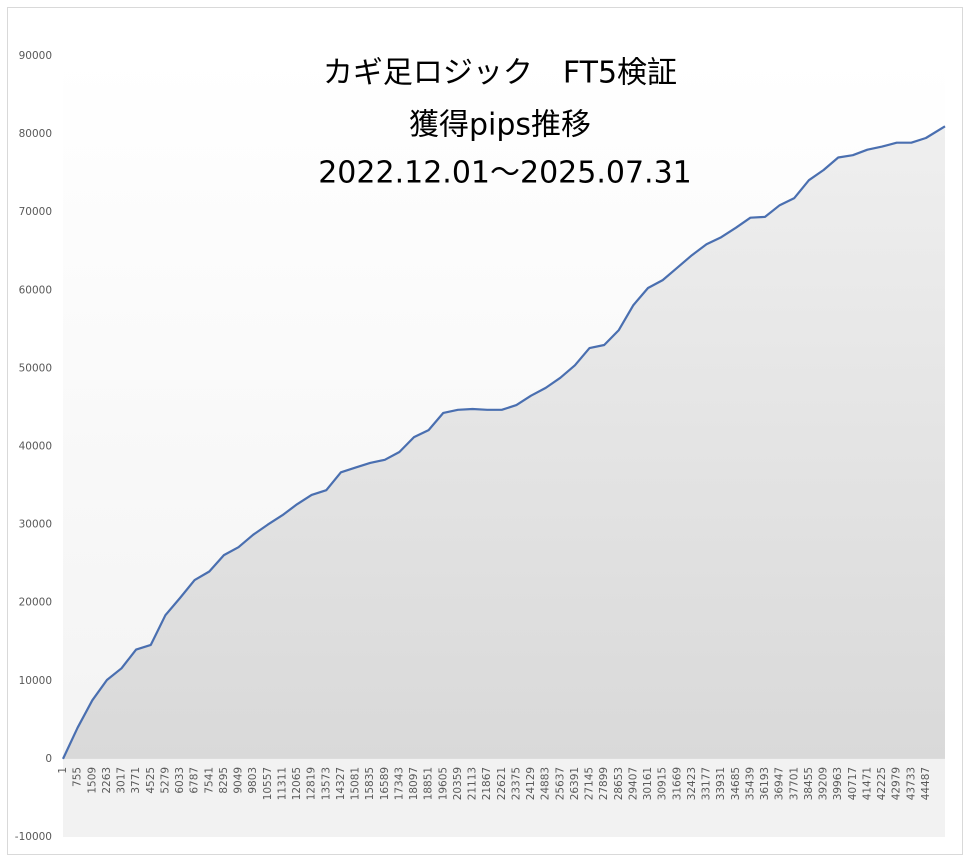 The height and width of the screenshot is (864, 971). What do you see at coordinates (505, 173) in the screenshot?
I see `chart-title: 2022.12.01～2025.07.31` at bounding box center [505, 173].